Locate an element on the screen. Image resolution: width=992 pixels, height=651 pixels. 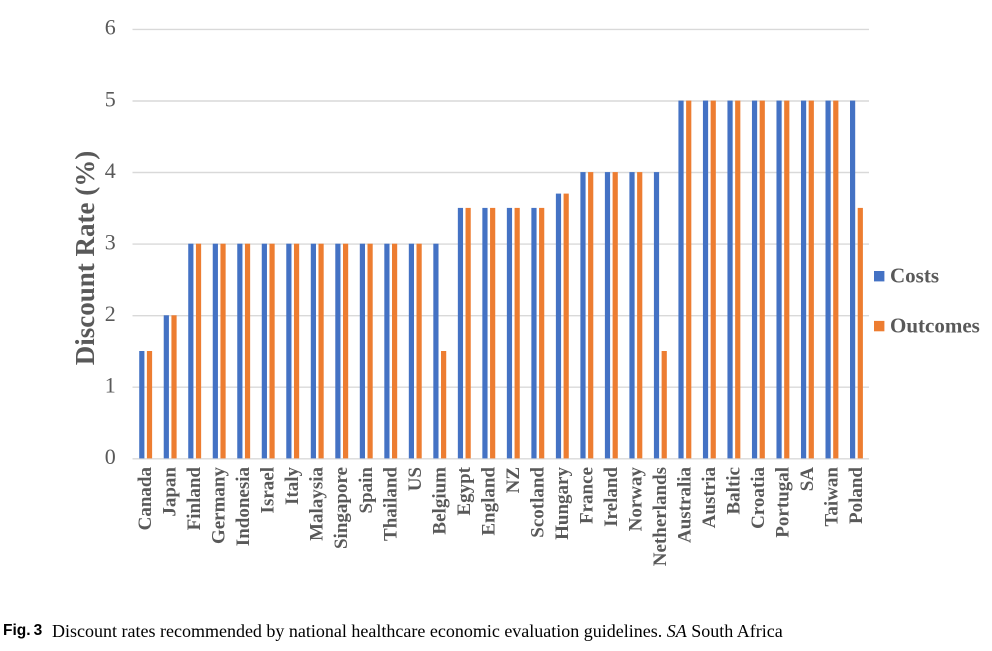
svg-text: Singapore is located at coordinates (341, 508).